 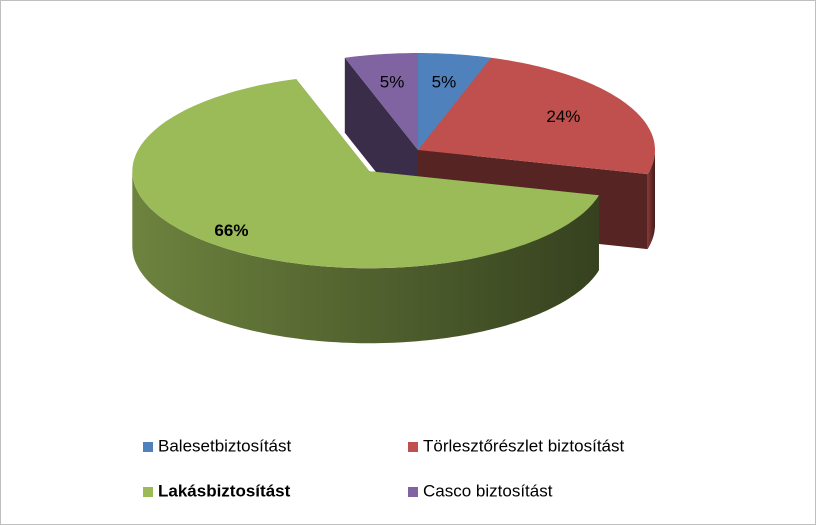 I want to click on legend-label: Törlesztőrészlet biztosítást, so click(x=524, y=445).